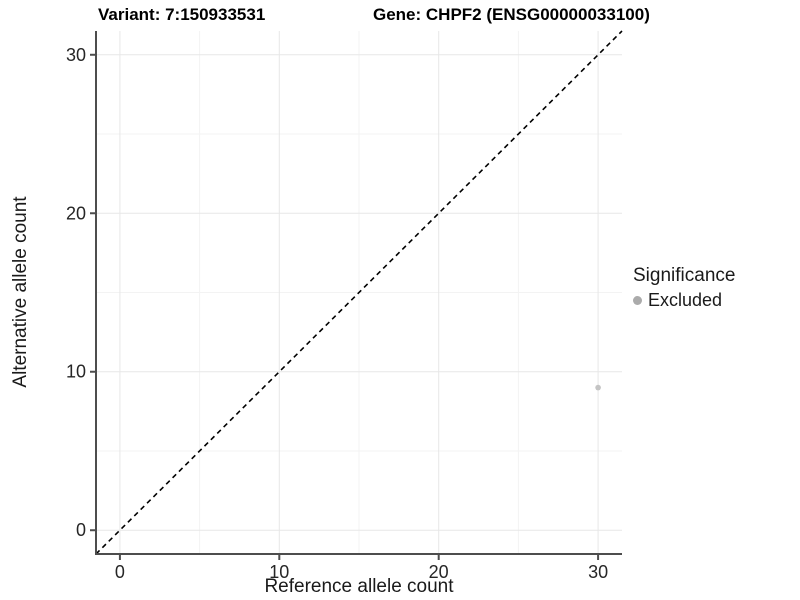 The height and width of the screenshot is (600, 800). What do you see at coordinates (598, 572) in the screenshot?
I see `x-tick-label: 30` at bounding box center [598, 572].